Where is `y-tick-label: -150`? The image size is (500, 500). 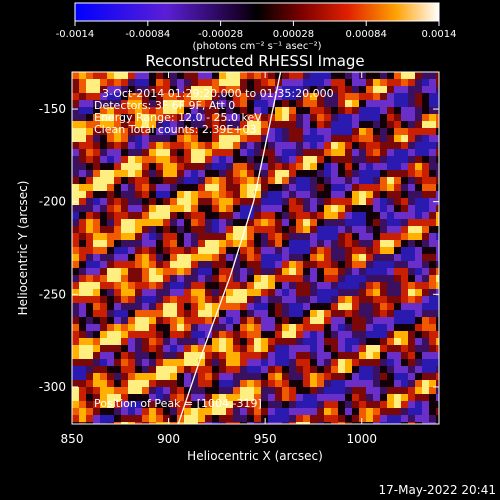
y-tick-label: -150 is located at coordinates (52, 109).